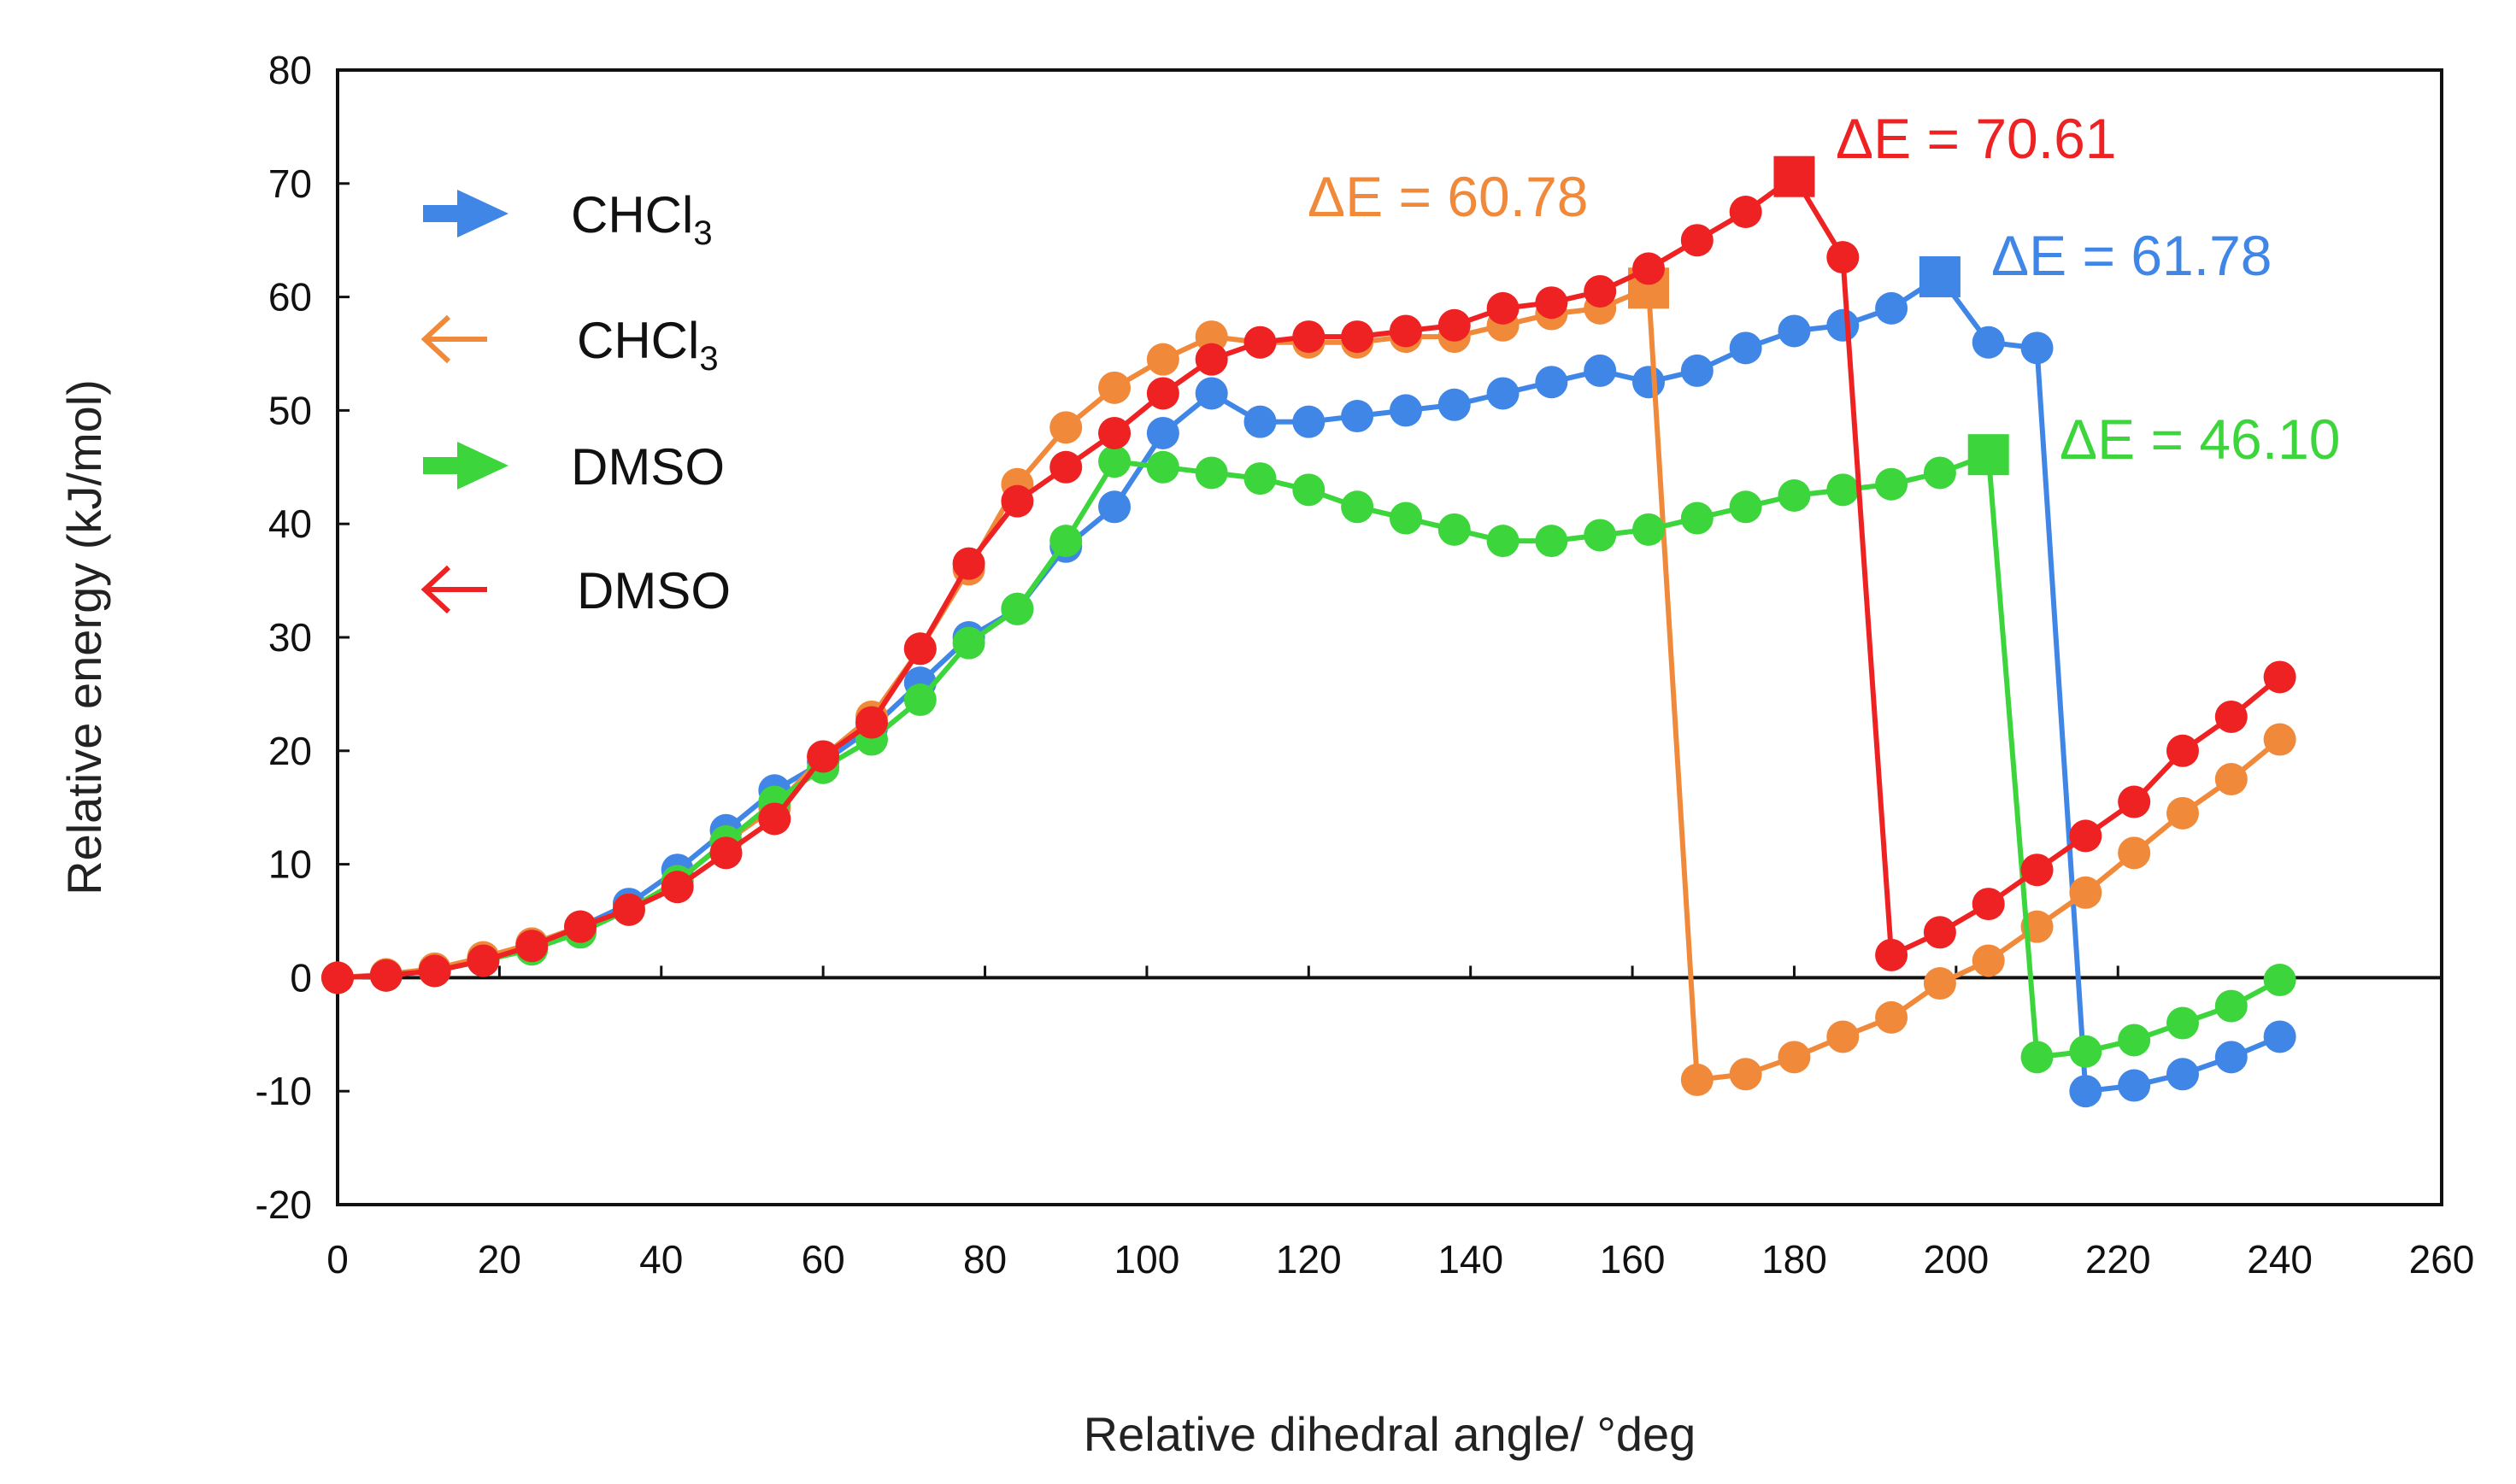 The width and height of the screenshot is (2516, 1484). I want to click on left-arrow-icon, so click(453, 339).